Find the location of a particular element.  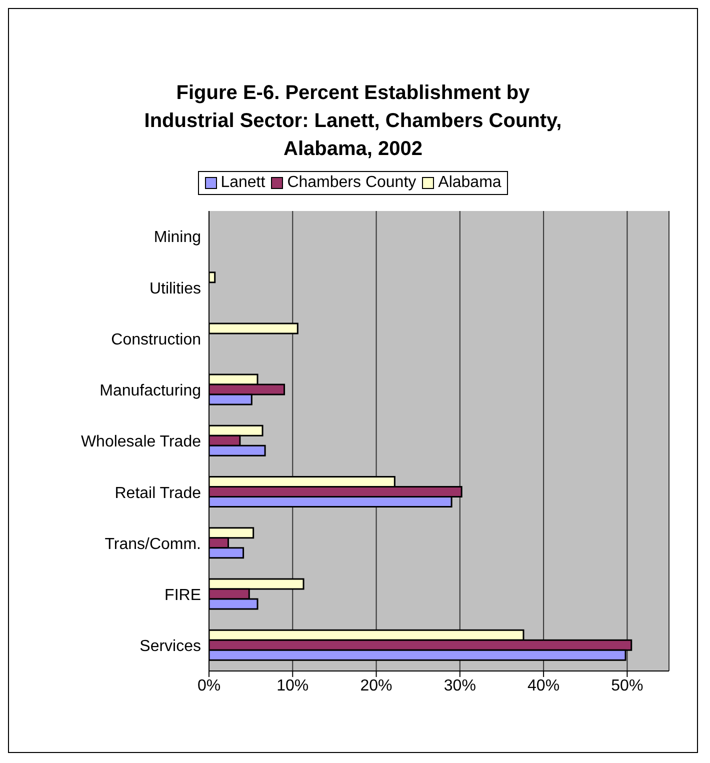

x-tick-label: 40% is located at coordinates (544, 685).